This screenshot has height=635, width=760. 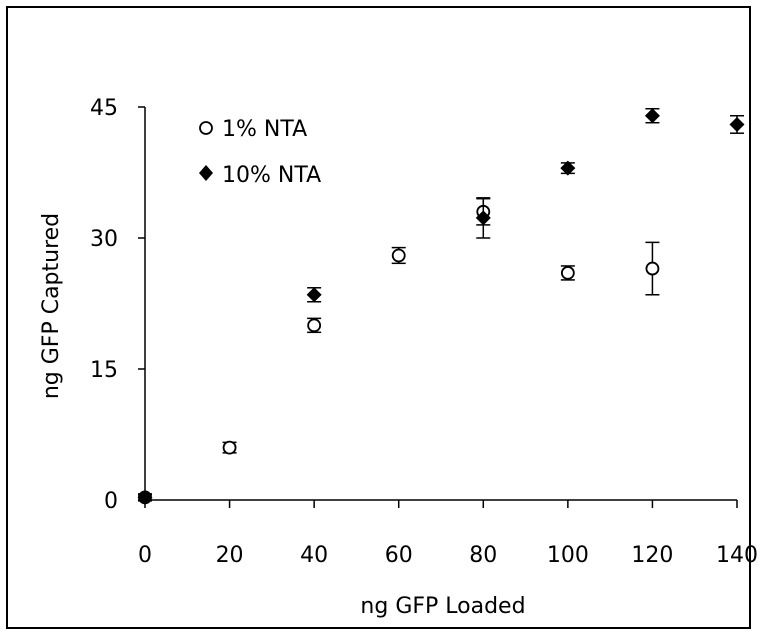 I want to click on x-tick-label: 20, so click(x=230, y=555).